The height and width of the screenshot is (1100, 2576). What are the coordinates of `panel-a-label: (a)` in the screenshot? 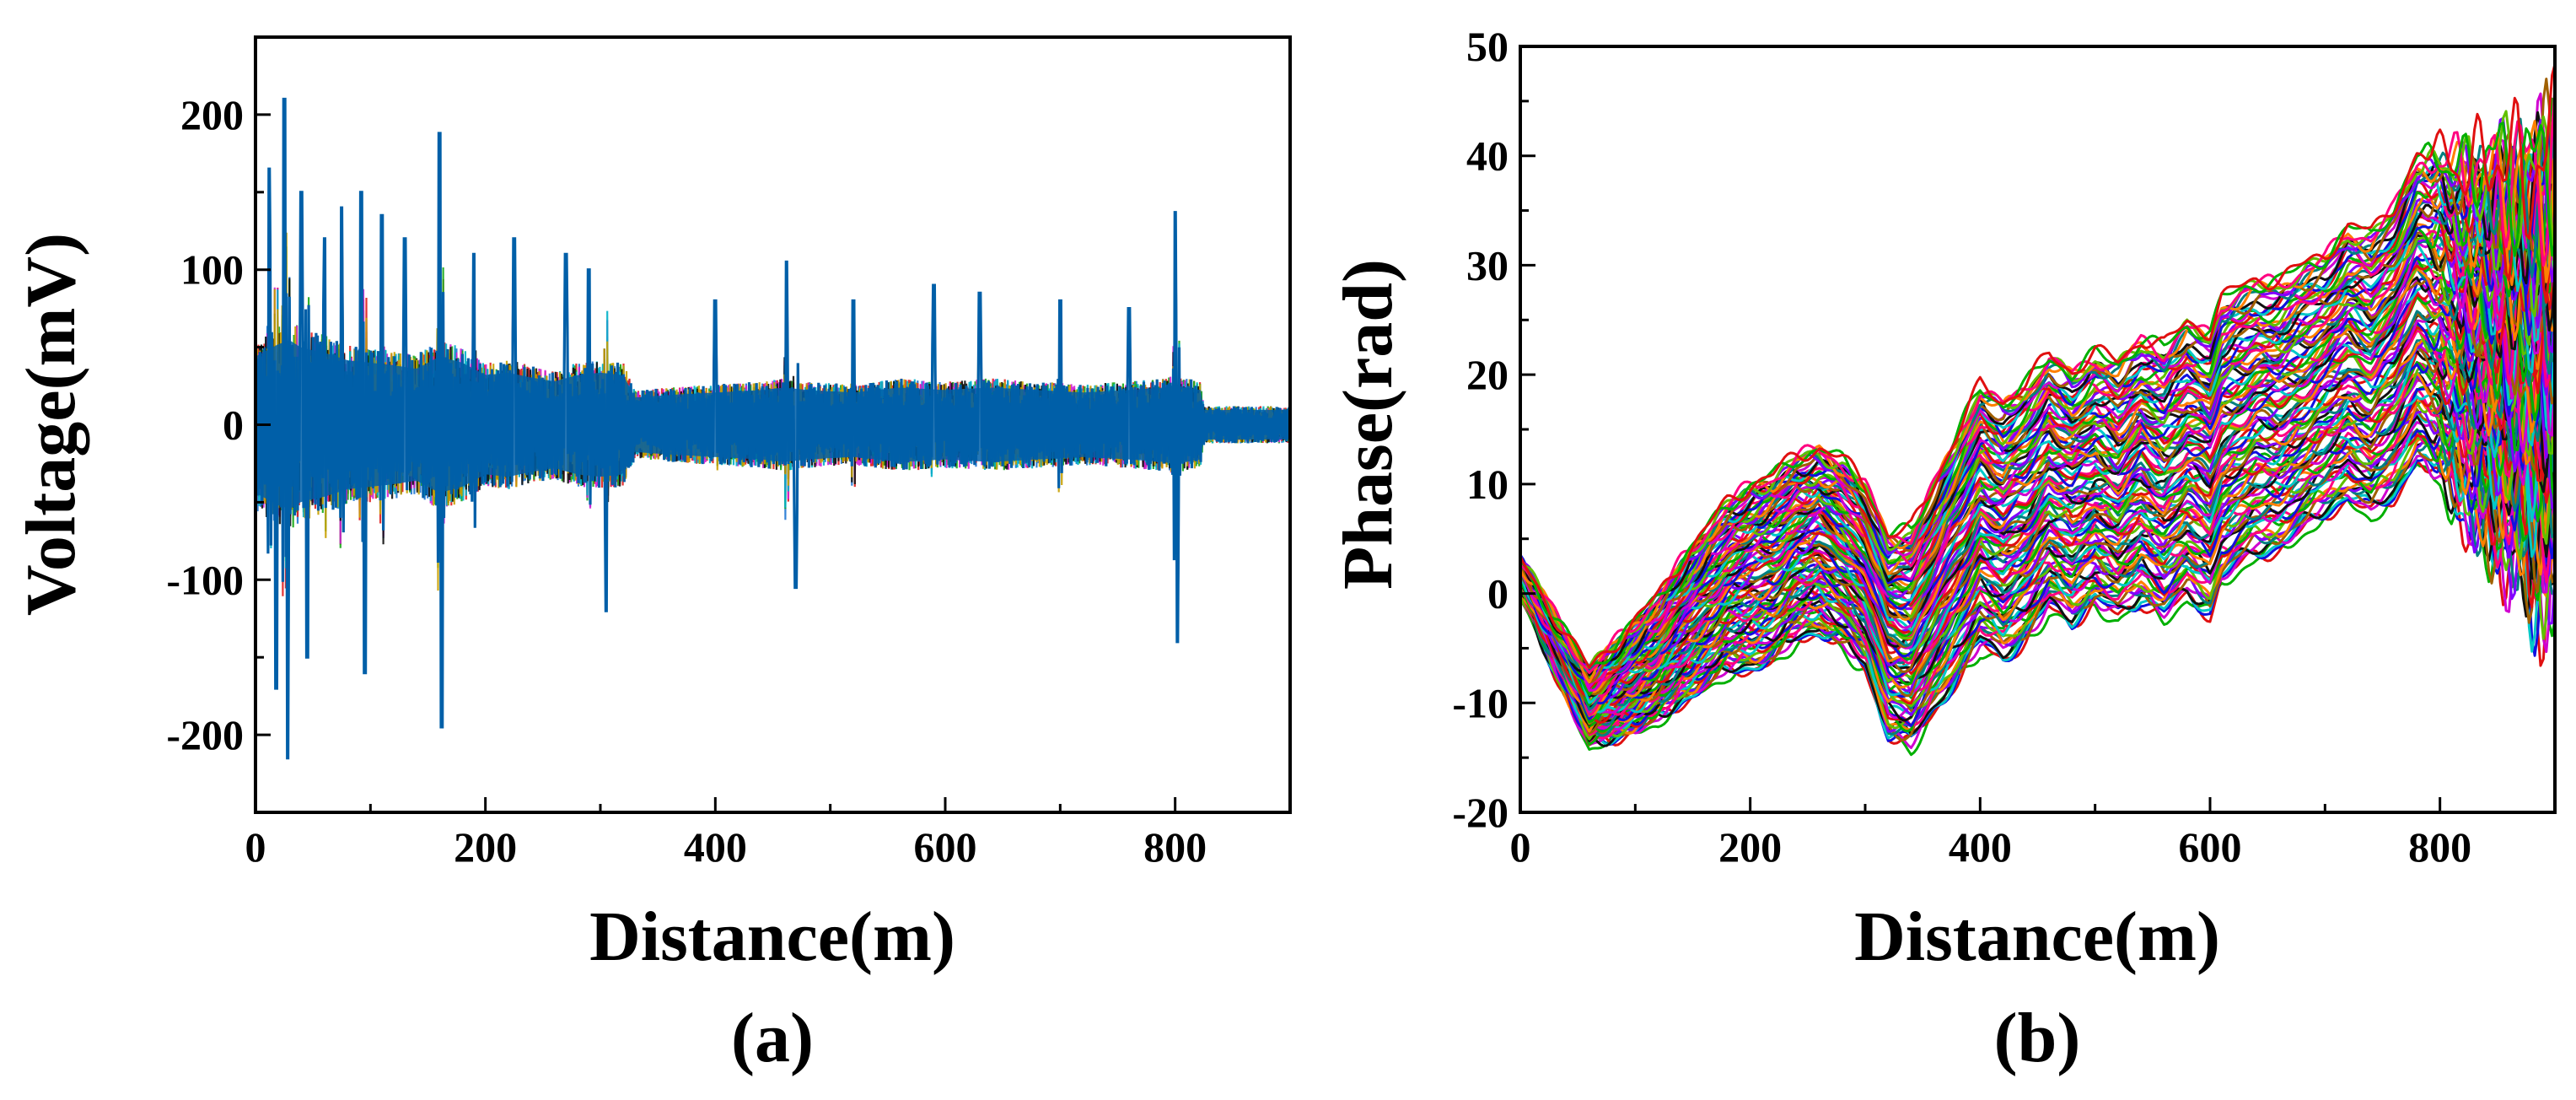 It's located at (772, 1038).